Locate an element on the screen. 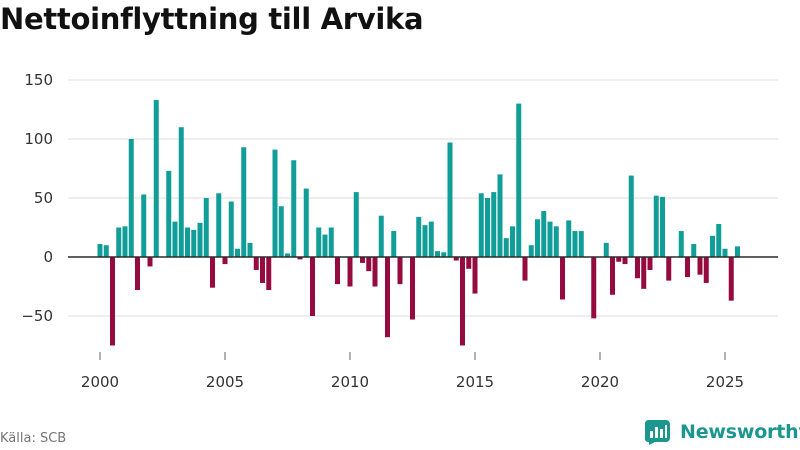  source-label: Källa: SCB is located at coordinates (33, 438).